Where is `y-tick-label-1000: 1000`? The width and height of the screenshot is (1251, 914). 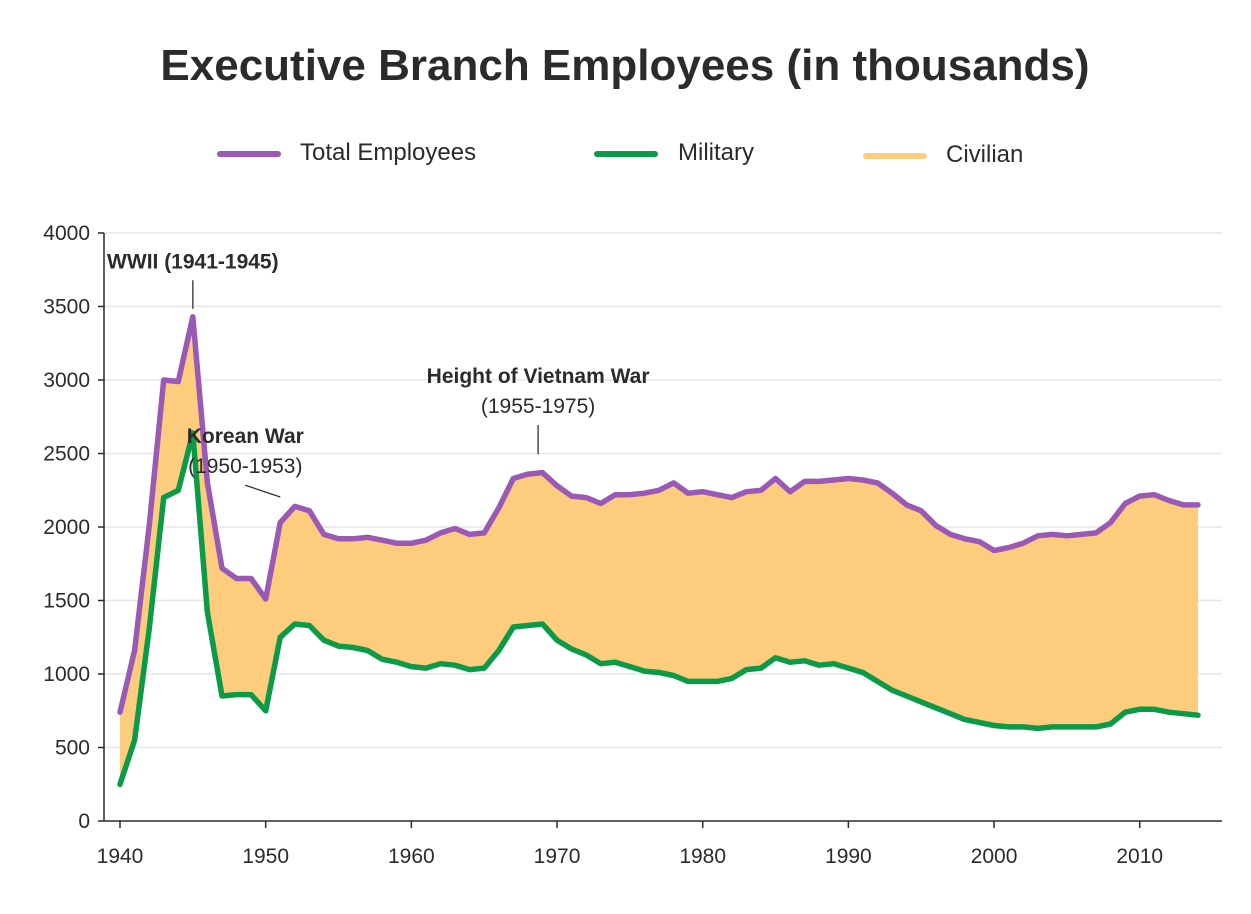 y-tick-label-1000: 1000 is located at coordinates (66, 674).